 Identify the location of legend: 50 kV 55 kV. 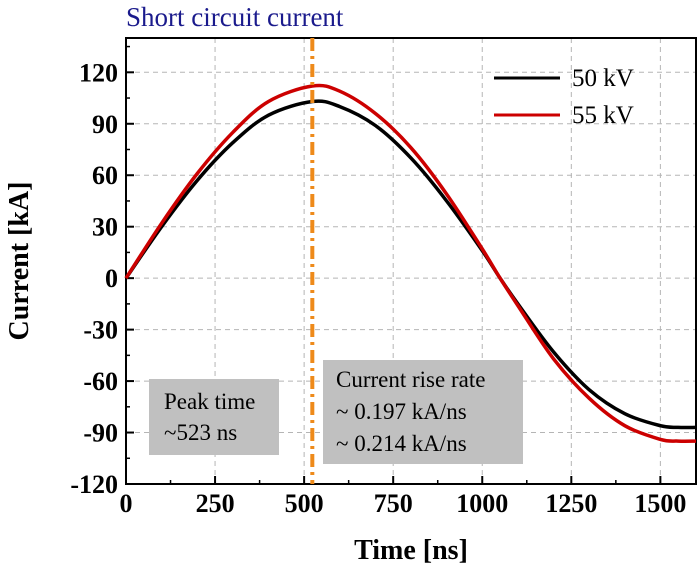
(564, 97).